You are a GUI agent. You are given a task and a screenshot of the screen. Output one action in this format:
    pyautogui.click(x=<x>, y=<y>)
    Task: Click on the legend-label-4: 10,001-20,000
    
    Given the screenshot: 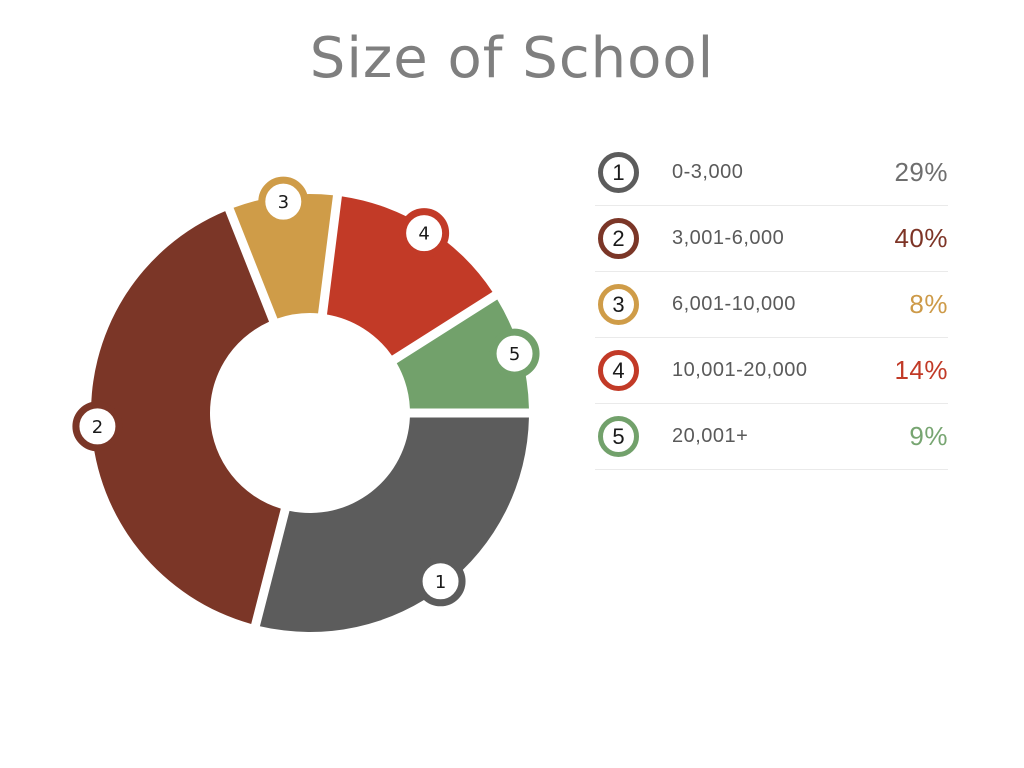 What is the action you would take?
    pyautogui.click(x=740, y=370)
    